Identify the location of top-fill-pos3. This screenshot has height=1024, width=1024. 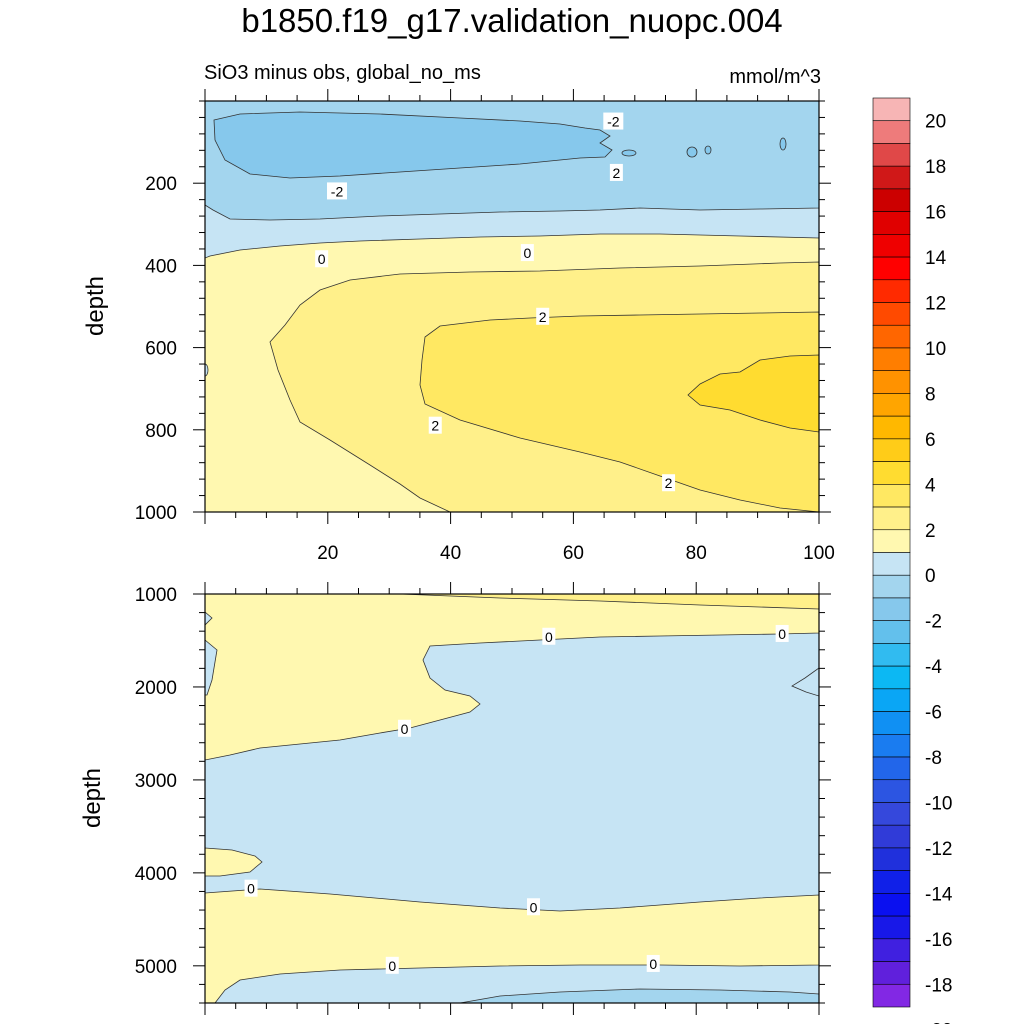
(619, 411).